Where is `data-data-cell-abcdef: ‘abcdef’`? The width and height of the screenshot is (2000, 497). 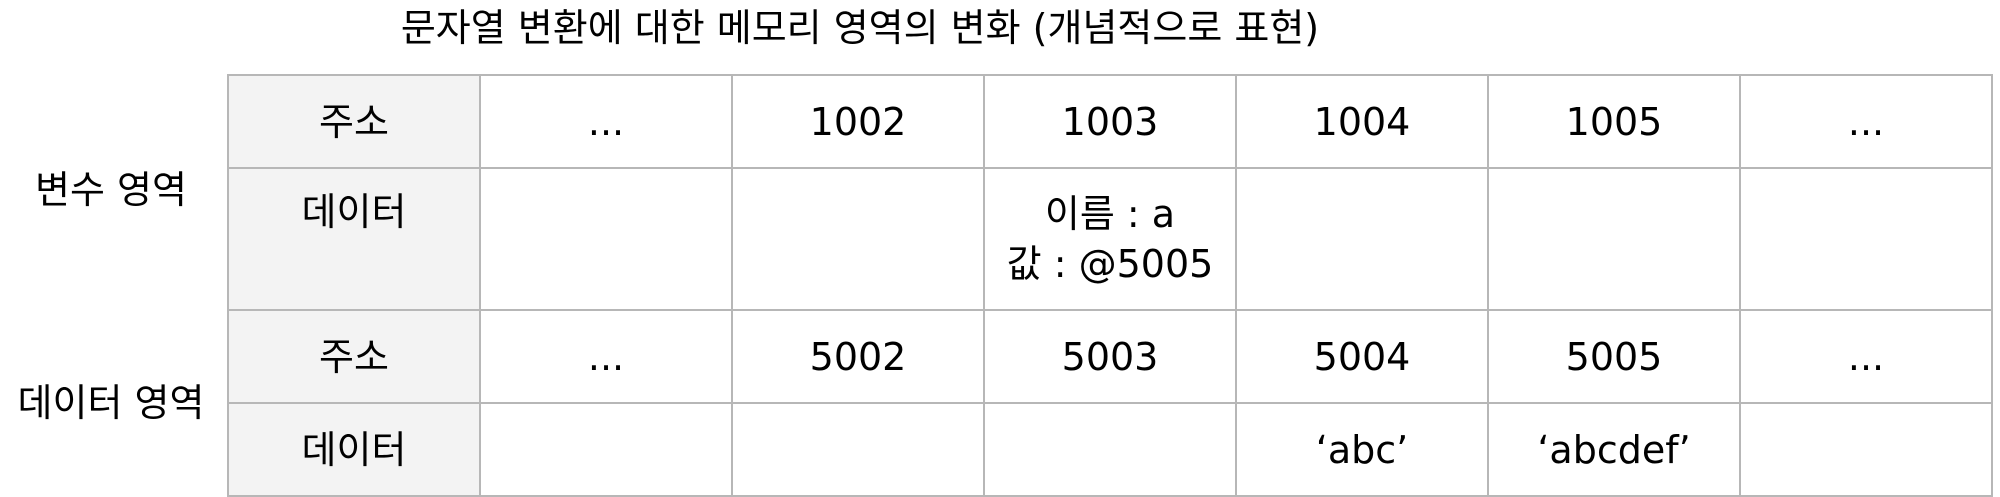 data-data-cell-abcdef: ‘abcdef’ is located at coordinates (1614, 449).